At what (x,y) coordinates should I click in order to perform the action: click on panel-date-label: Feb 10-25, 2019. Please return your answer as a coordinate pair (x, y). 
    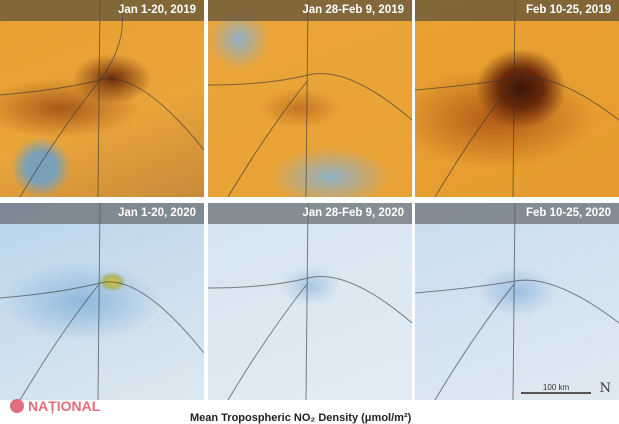
    Looking at the image, I should click on (517, 10).